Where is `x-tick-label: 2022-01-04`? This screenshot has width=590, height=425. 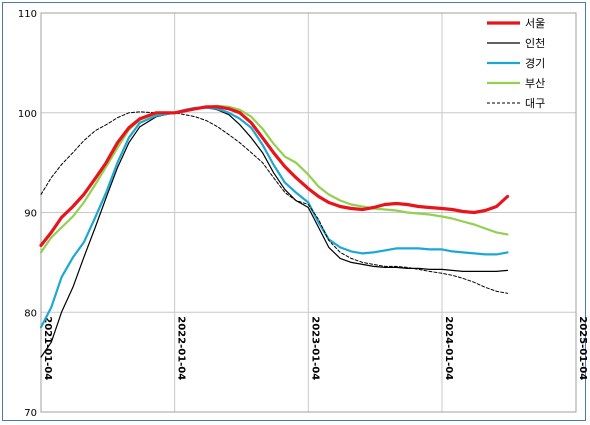 x-tick-label: 2022-01-04 is located at coordinates (181, 348).